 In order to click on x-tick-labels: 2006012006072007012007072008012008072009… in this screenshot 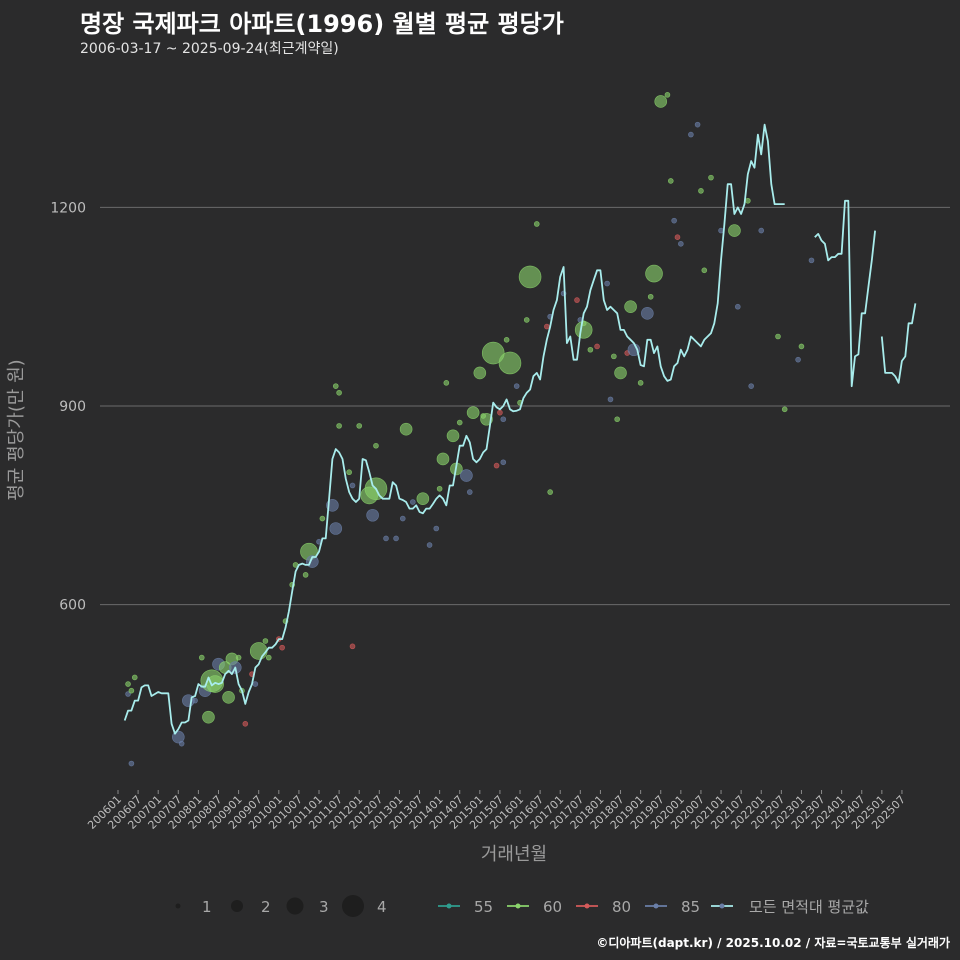, I will do `click(496, 811)`.